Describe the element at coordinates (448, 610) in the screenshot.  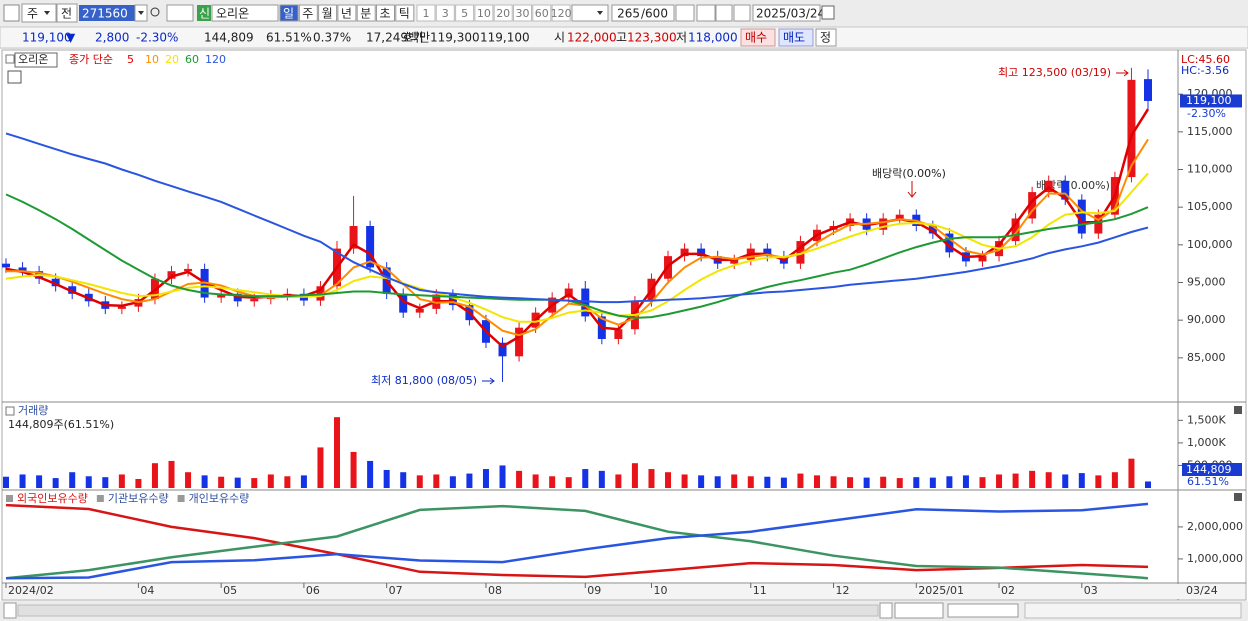
I see `scroll-track` at that location.